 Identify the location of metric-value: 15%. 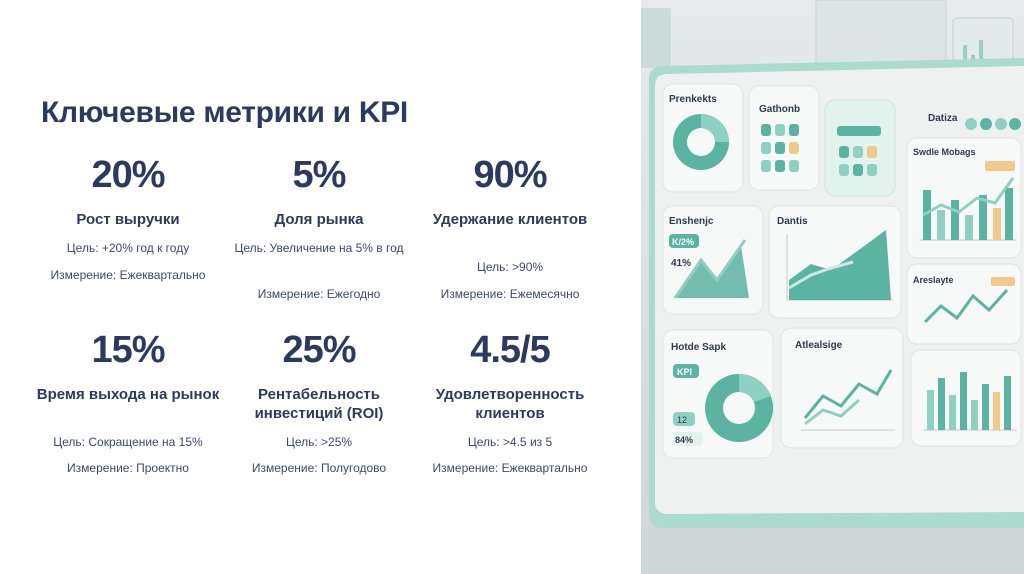
(128, 350).